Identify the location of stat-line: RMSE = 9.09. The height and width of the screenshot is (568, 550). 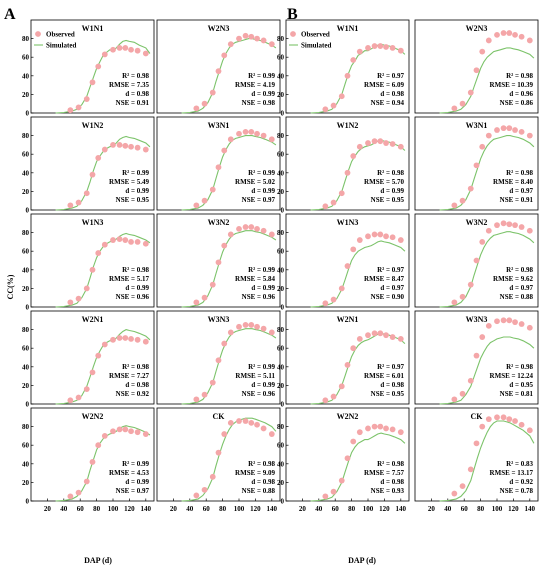
(255, 473).